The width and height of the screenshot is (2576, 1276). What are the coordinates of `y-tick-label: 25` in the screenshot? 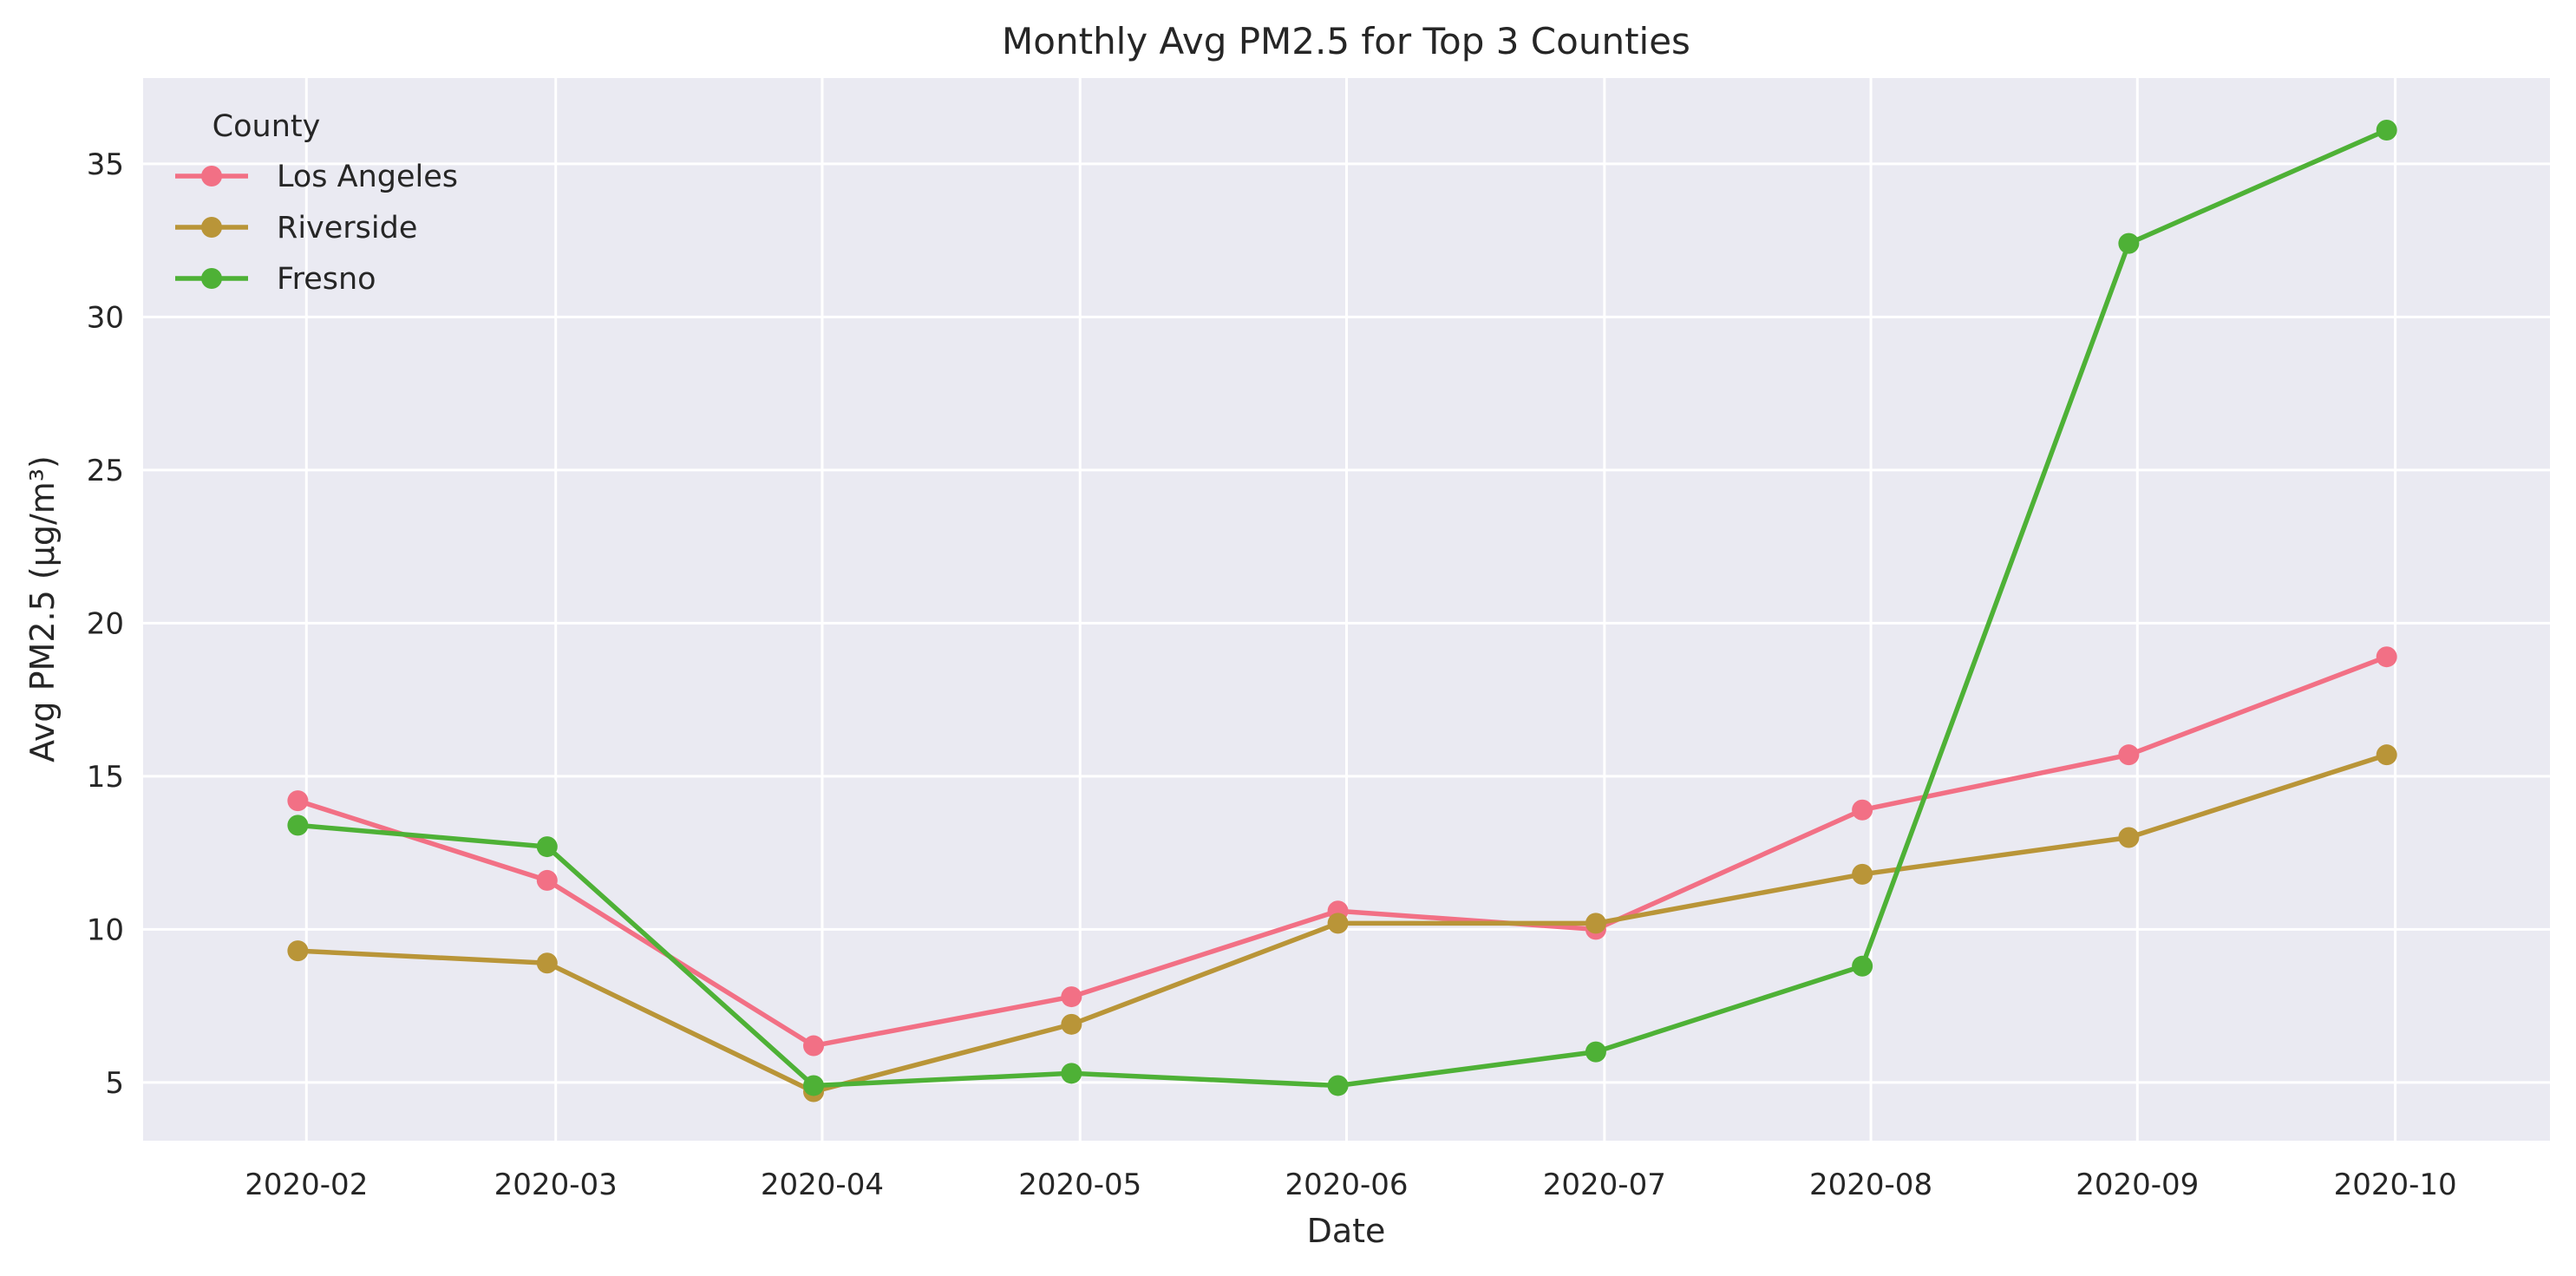 It's located at (105, 471).